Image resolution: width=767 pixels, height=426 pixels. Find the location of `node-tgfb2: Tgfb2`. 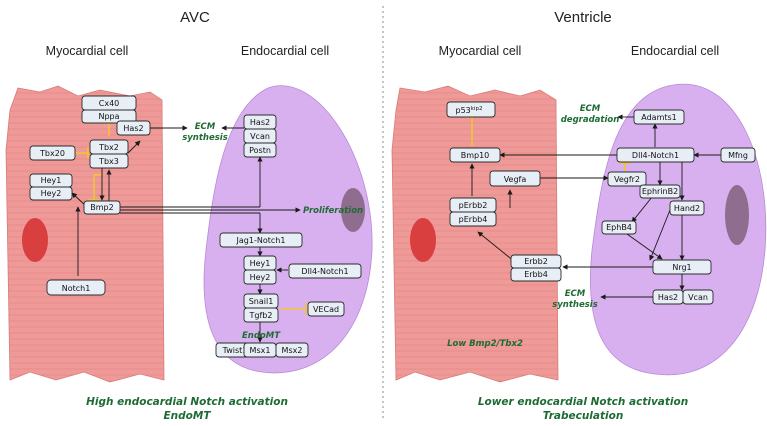

node-tgfb2: Tgfb2 is located at coordinates (261, 315).